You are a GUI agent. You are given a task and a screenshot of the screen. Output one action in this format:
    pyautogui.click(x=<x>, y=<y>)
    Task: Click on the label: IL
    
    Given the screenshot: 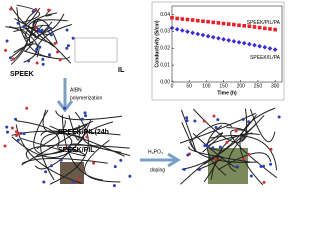 What is the action you would take?
    pyautogui.click(x=121, y=70)
    